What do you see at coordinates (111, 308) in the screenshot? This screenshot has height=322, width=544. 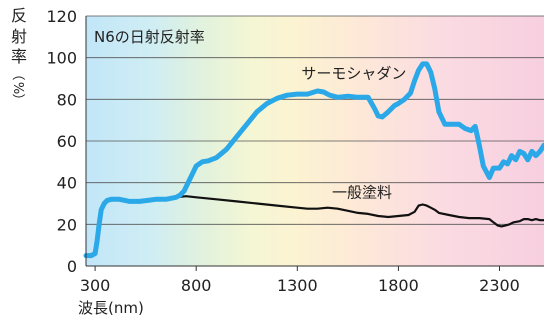 I see `x-axis-label: 波長(nm)` at bounding box center [111, 308].